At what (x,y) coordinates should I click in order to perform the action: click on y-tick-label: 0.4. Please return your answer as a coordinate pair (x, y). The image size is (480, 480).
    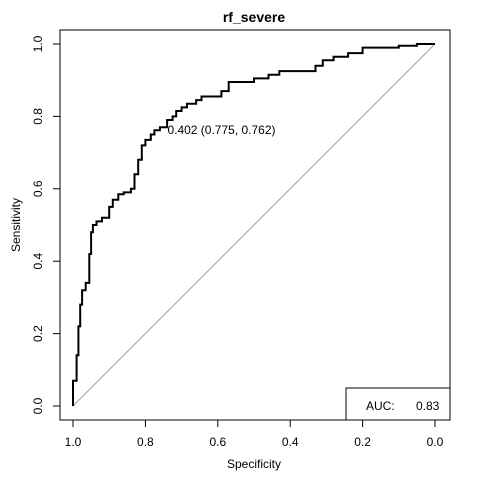
    Looking at the image, I should click on (38, 261).